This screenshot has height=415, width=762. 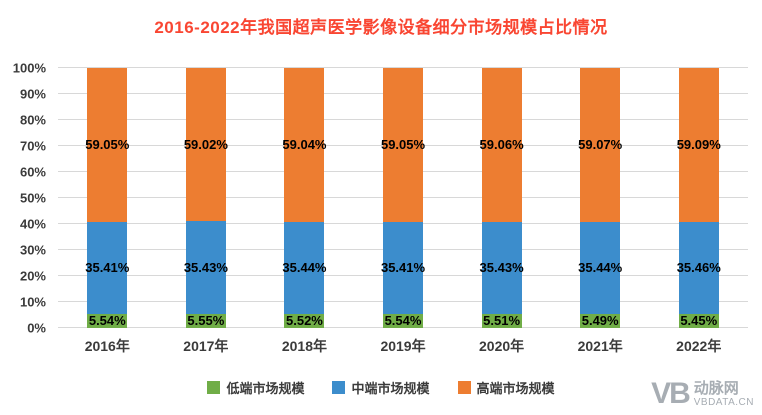 What do you see at coordinates (723, 402) in the screenshot?
I see `brand-domain: VBDATA.CN` at bounding box center [723, 402].